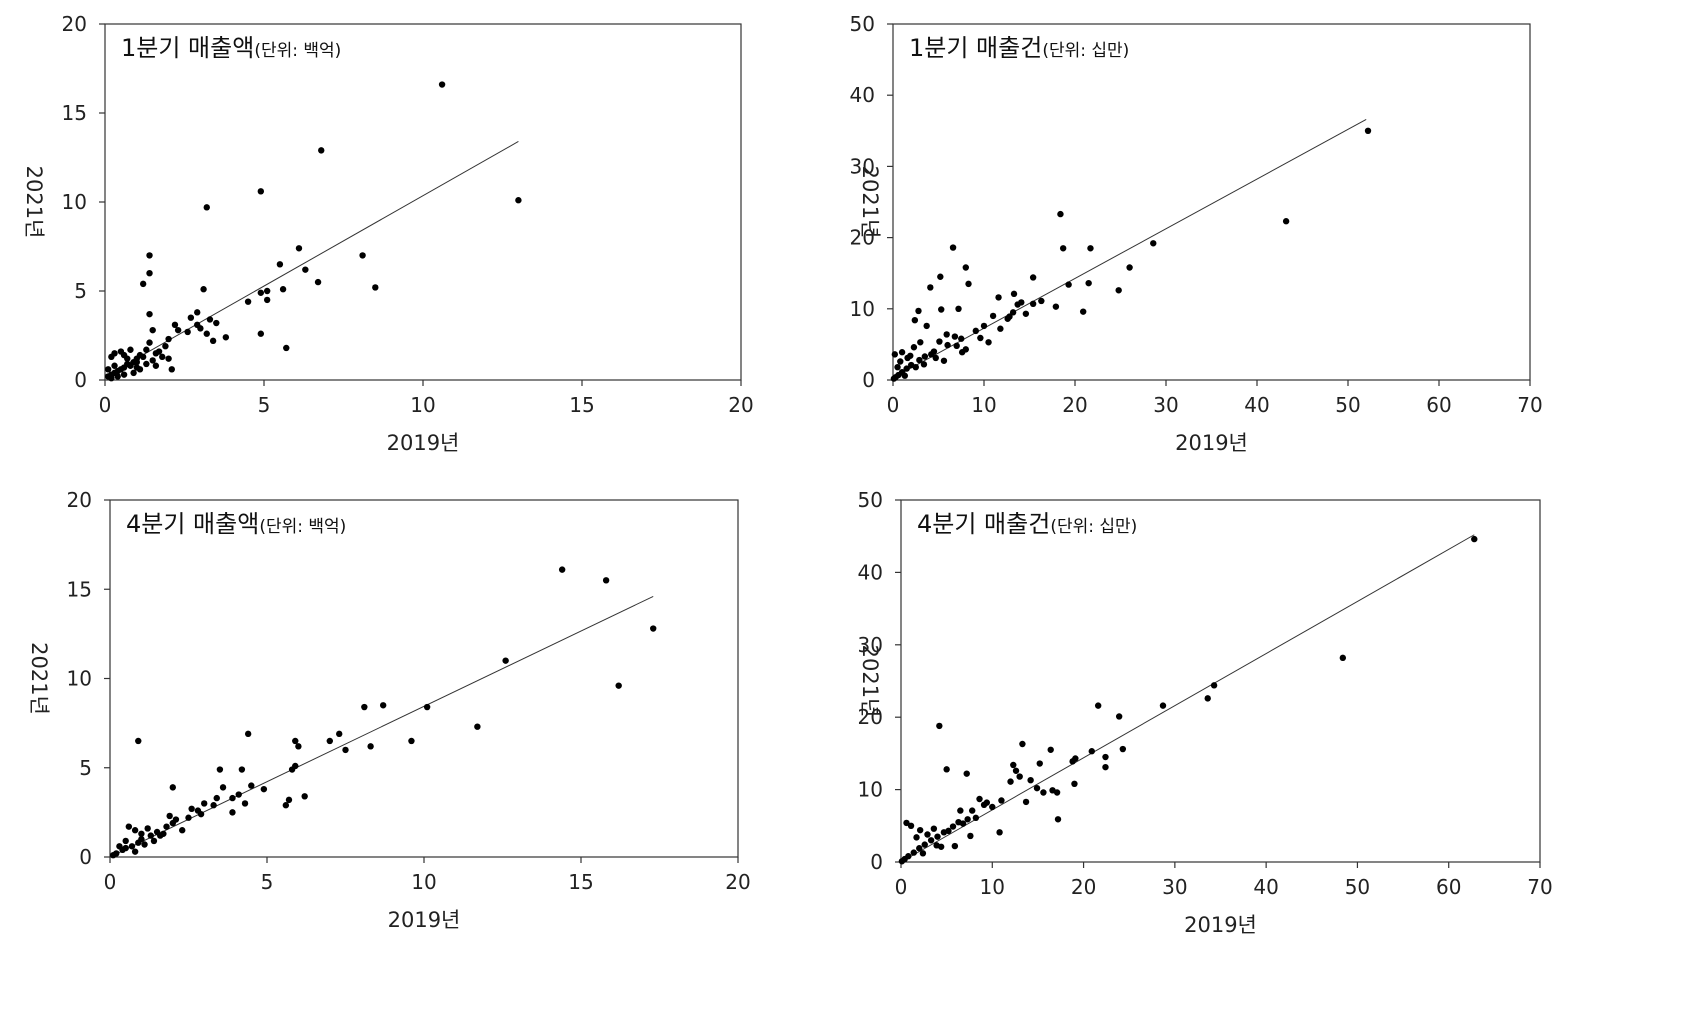 The image size is (1691, 1014). Describe the element at coordinates (1085, 51) in the screenshot. I see `chart-title-unit: (단위: 십만)` at that location.